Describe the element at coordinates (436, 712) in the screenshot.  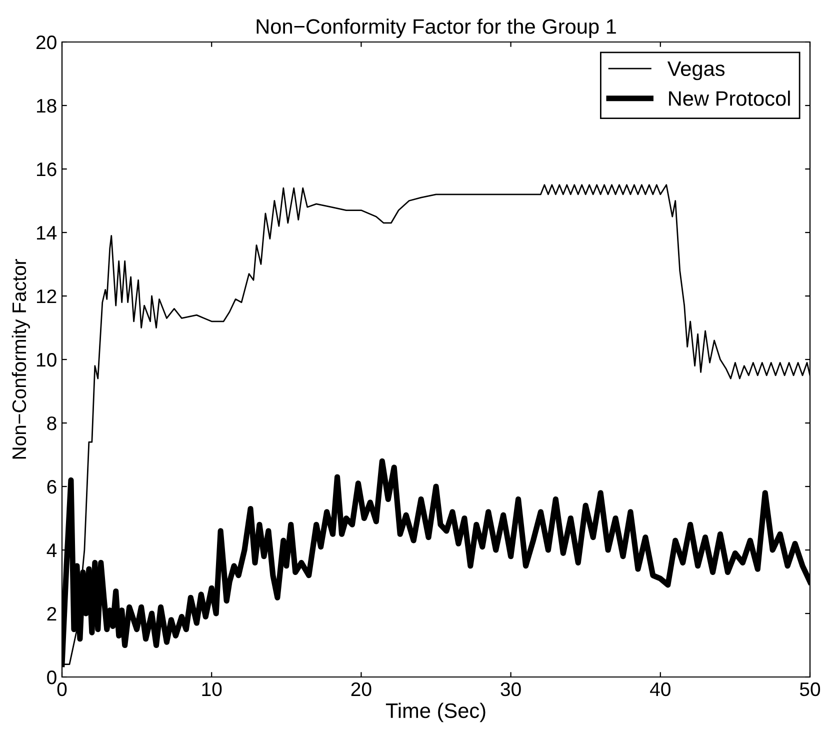
I see `x-axis-title: Time (Sec)` at that location.